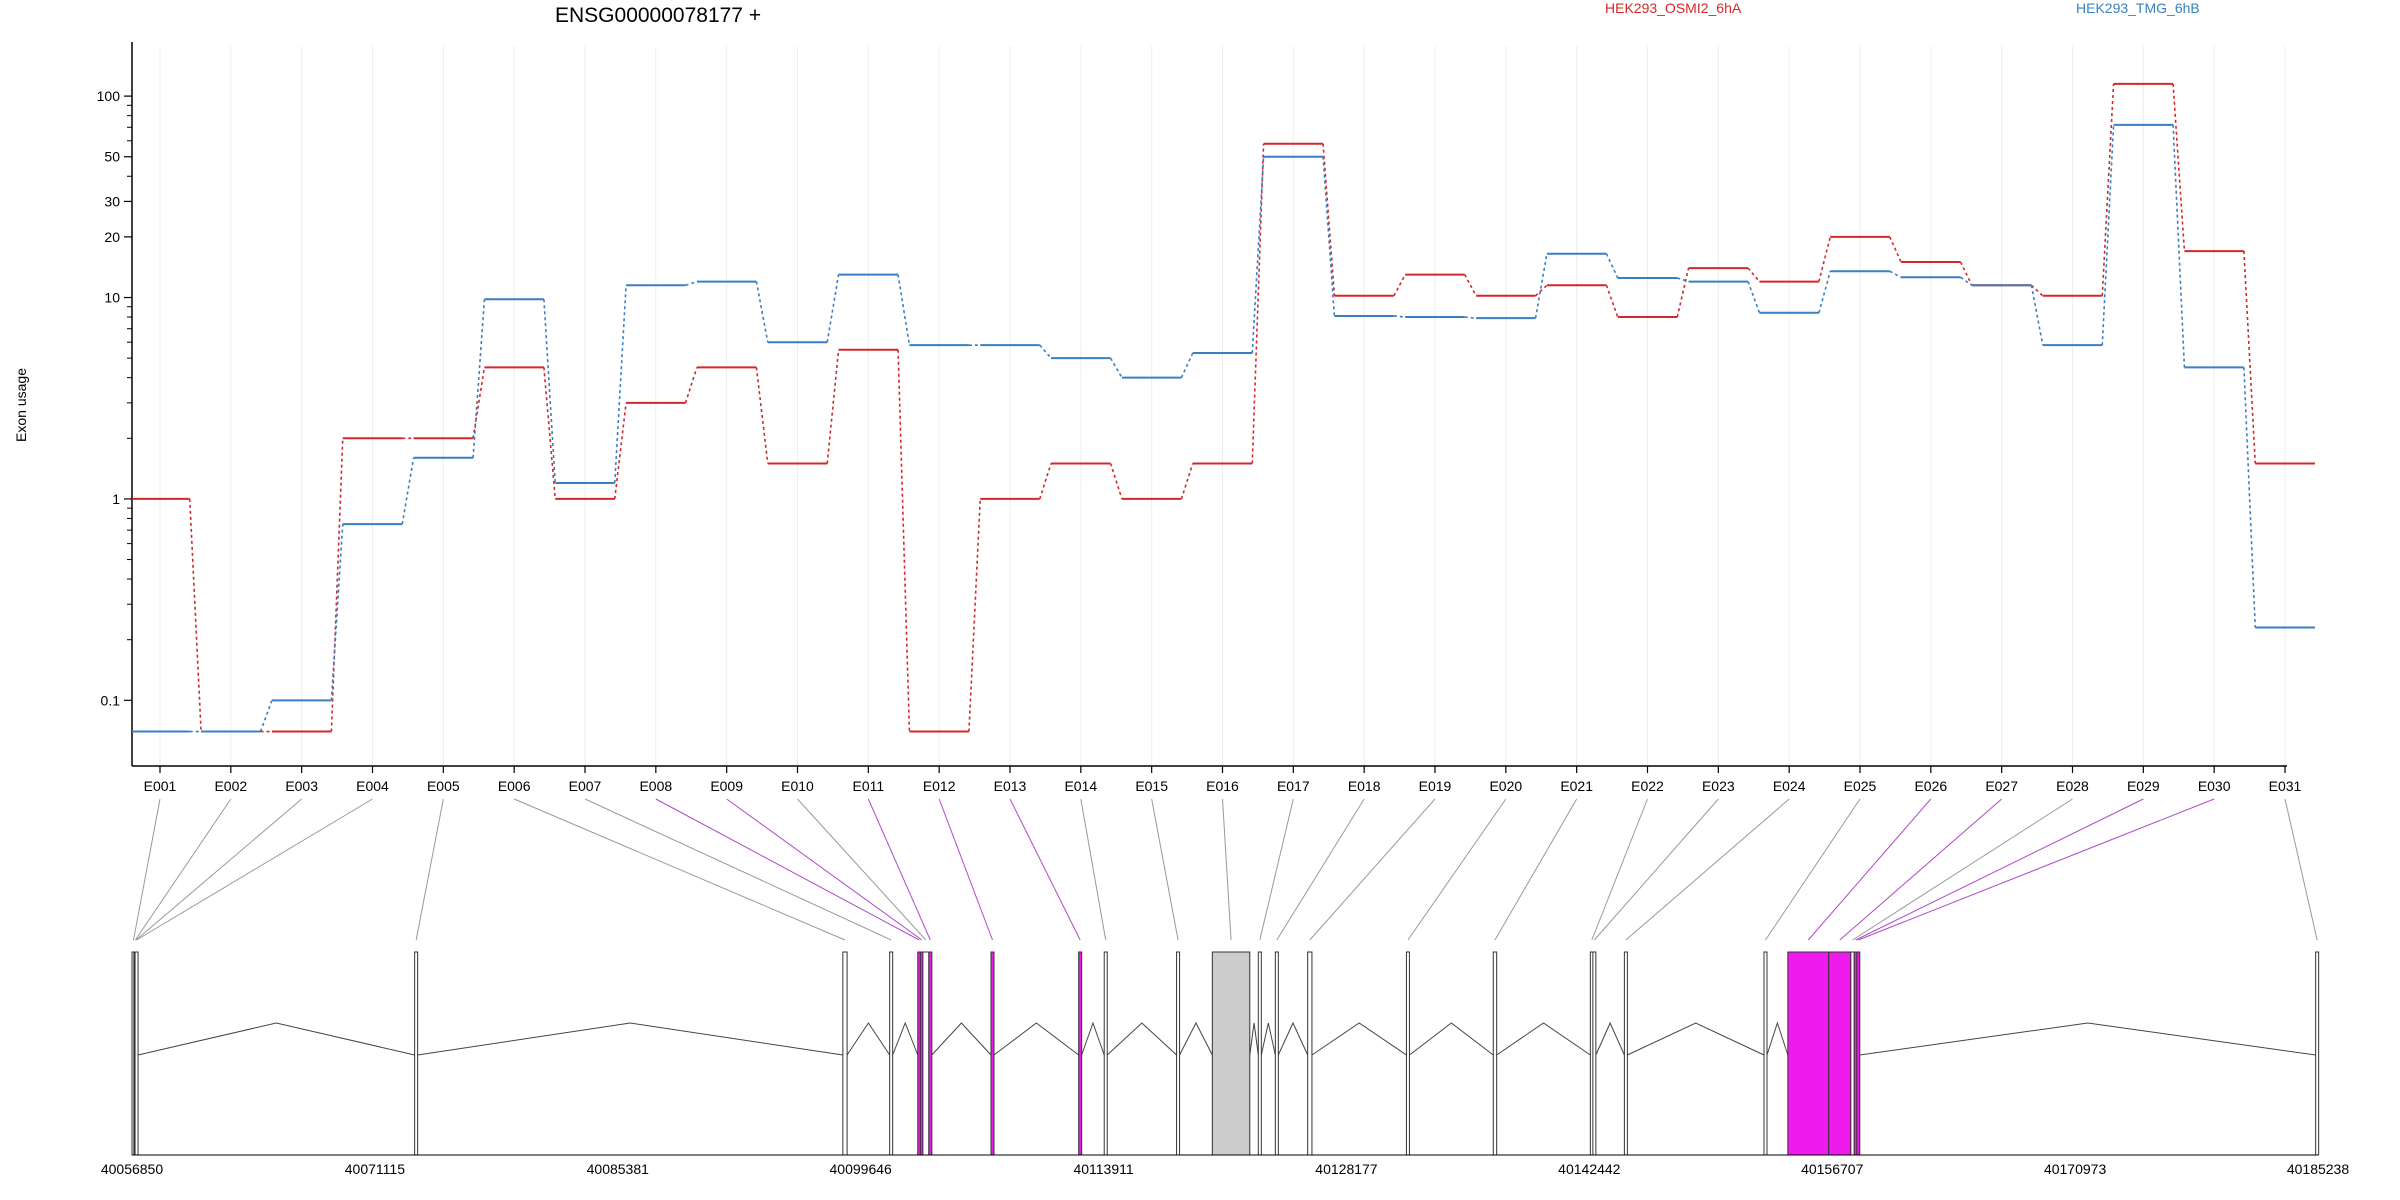  Describe the element at coordinates (2072, 786) in the screenshot. I see `x-tick-label-E028: E028` at that location.